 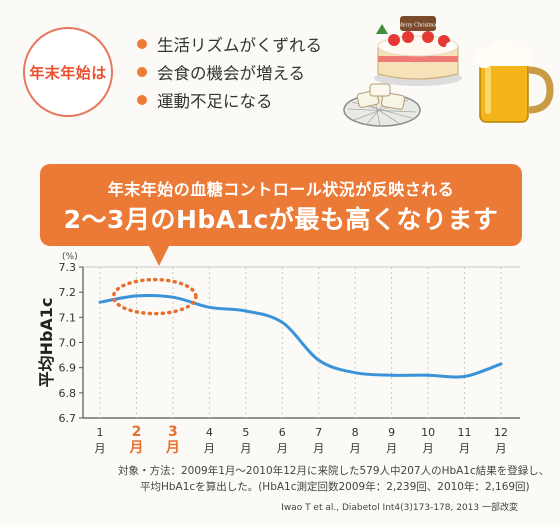 I want to click on x-tick-label: 10, so click(x=428, y=432).